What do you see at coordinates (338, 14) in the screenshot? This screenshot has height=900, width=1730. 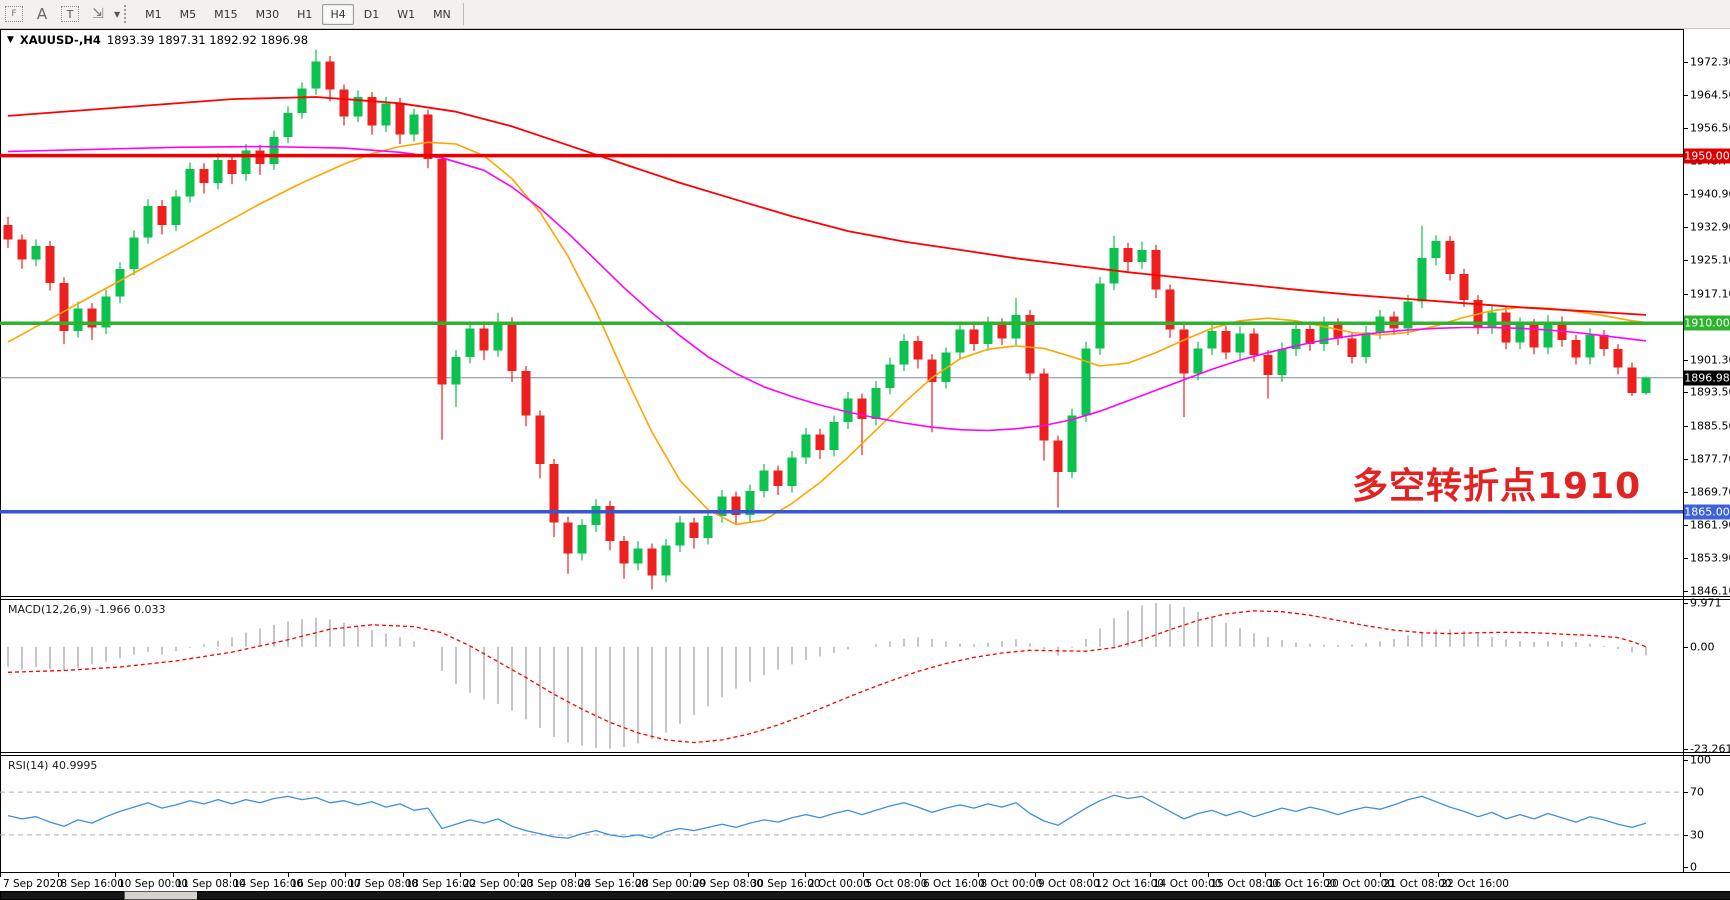 I see `tf-button-h4: H4` at bounding box center [338, 14].